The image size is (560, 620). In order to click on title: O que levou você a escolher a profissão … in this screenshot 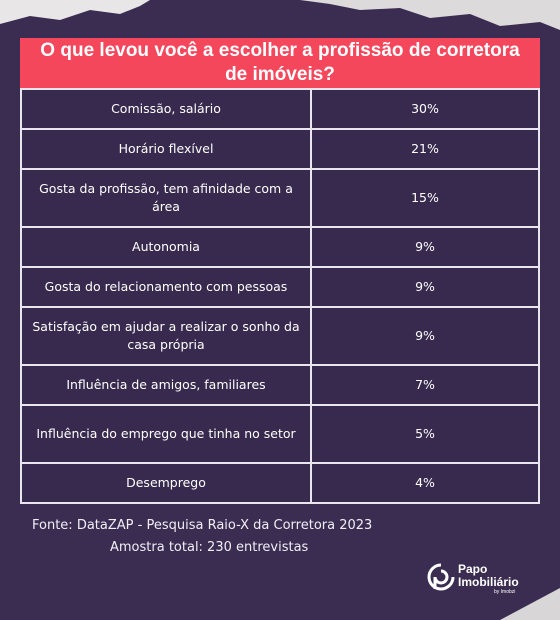, I will do `click(280, 63)`.